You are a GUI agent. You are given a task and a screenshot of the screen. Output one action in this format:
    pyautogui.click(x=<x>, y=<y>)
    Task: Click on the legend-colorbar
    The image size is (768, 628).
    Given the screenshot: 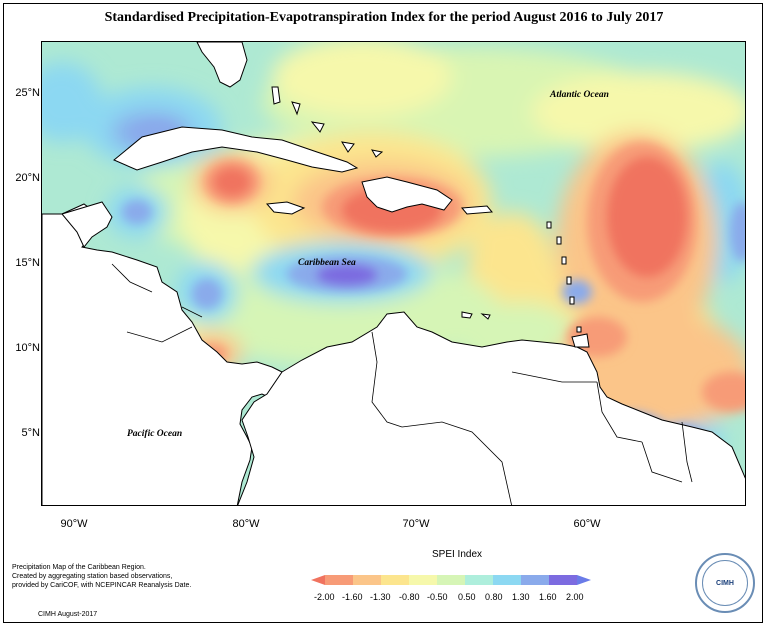 What is the action you would take?
    pyautogui.click(x=451, y=580)
    